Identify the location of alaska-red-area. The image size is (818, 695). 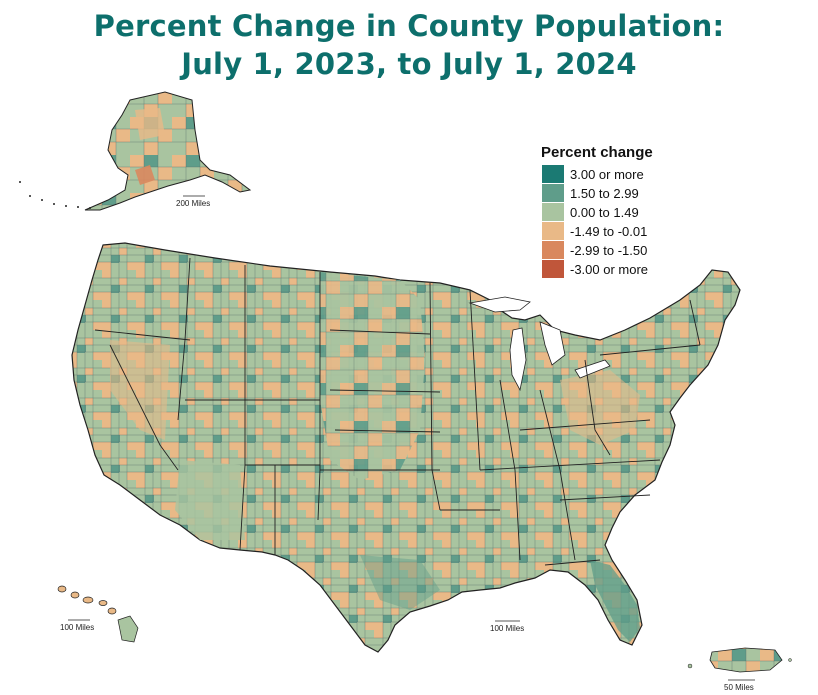
(145, 175).